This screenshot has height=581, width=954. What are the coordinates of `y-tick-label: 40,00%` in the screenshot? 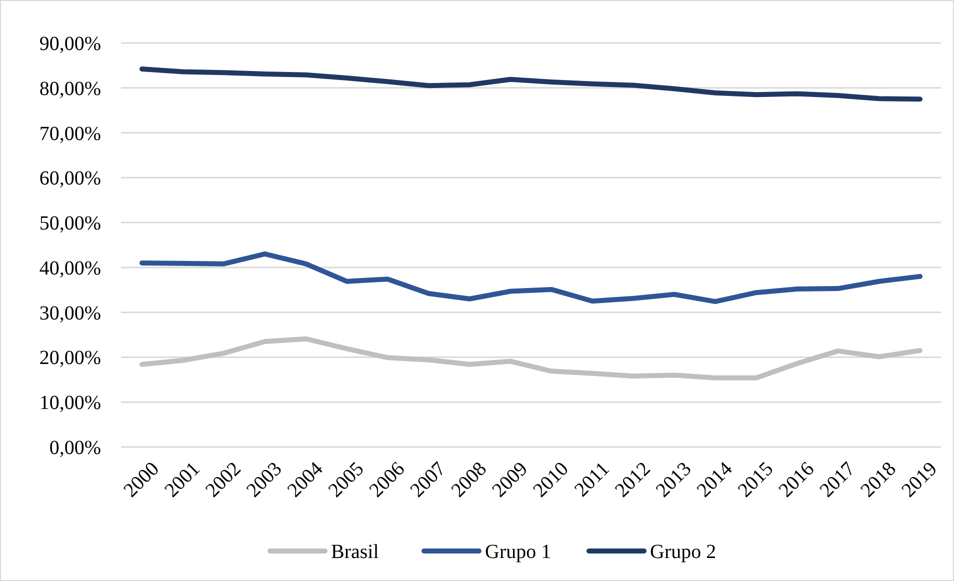 It's located at (70, 268).